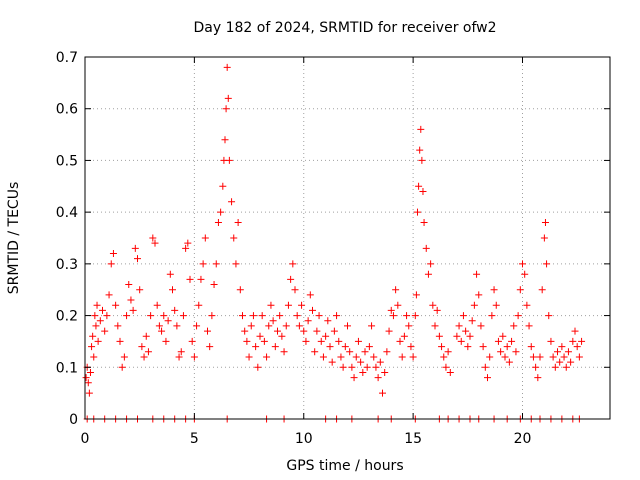 The image size is (640, 480). Describe the element at coordinates (85, 439) in the screenshot. I see `x-tick-label: 0` at that location.